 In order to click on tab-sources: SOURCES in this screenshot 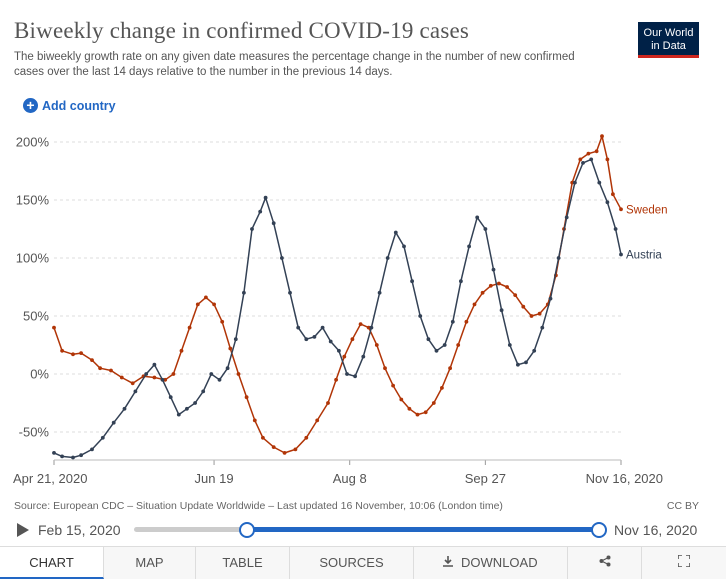, I will do `click(352, 563)`.